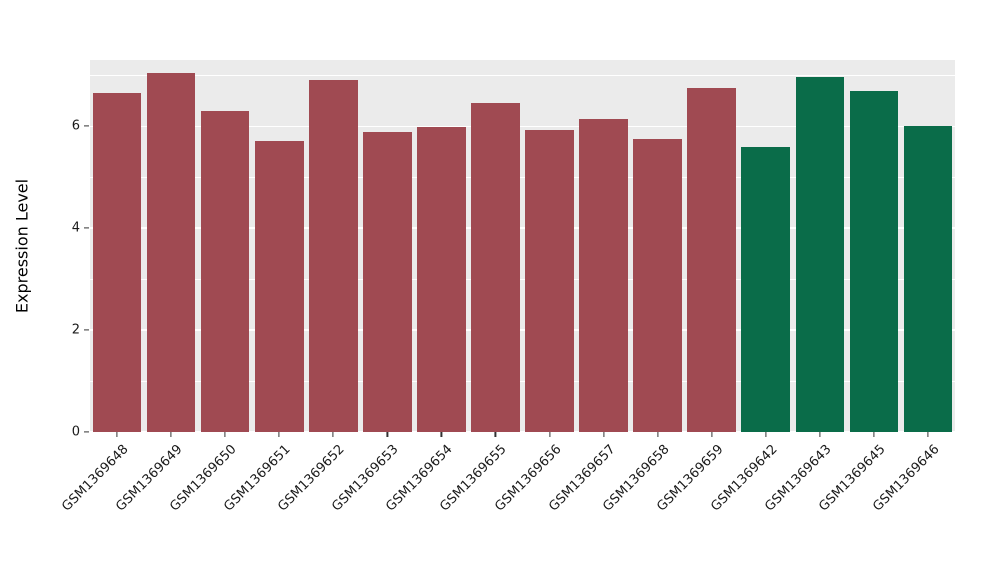 The height and width of the screenshot is (580, 1000). Describe the element at coordinates (22, 246) in the screenshot. I see `y-axis-title: Expression Level` at that location.